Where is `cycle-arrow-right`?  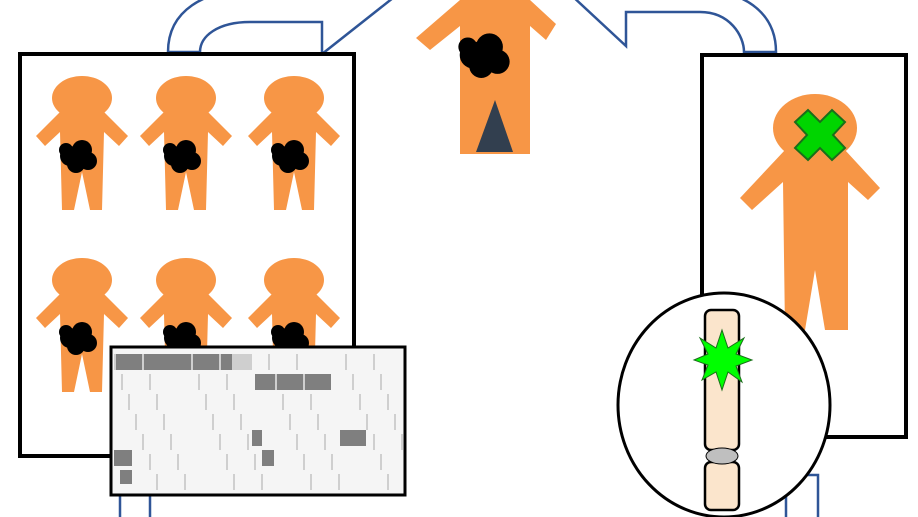 cycle-arrow-right is located at coordinates (676, 27).